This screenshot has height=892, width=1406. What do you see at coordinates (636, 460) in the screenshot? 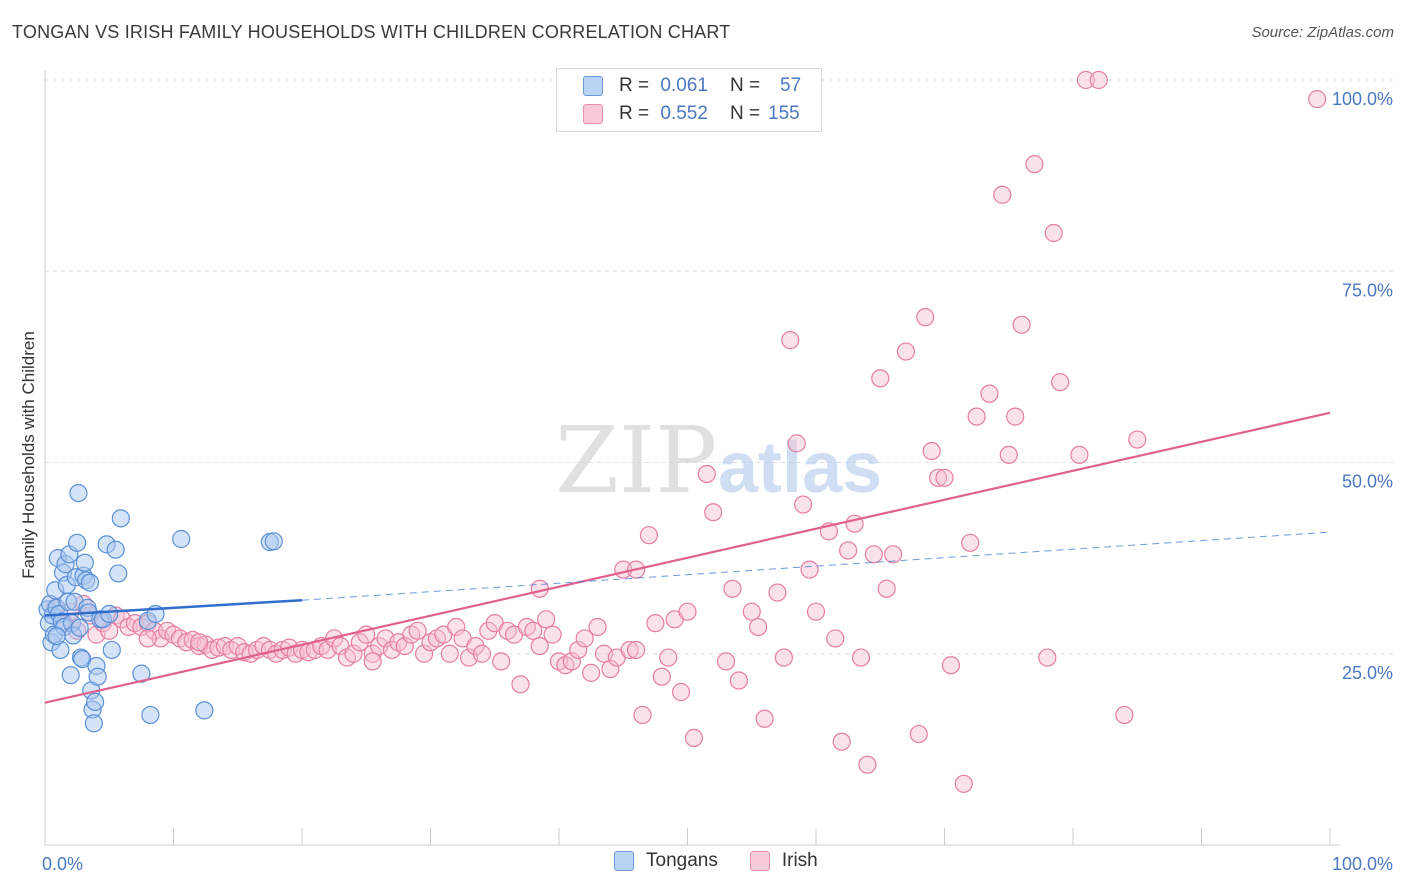
I see `watermark-zip: ZIP` at bounding box center [636, 460].